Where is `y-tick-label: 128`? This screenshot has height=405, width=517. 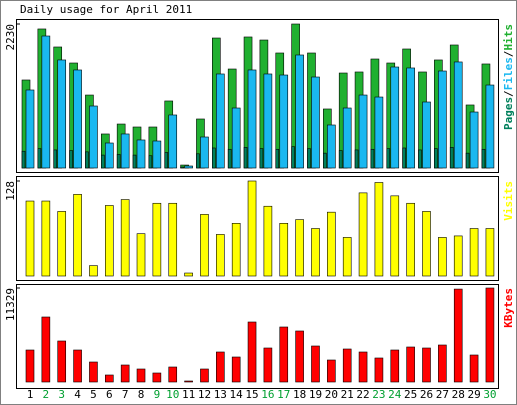 y-tick-label: 128 is located at coordinates (10, 191).